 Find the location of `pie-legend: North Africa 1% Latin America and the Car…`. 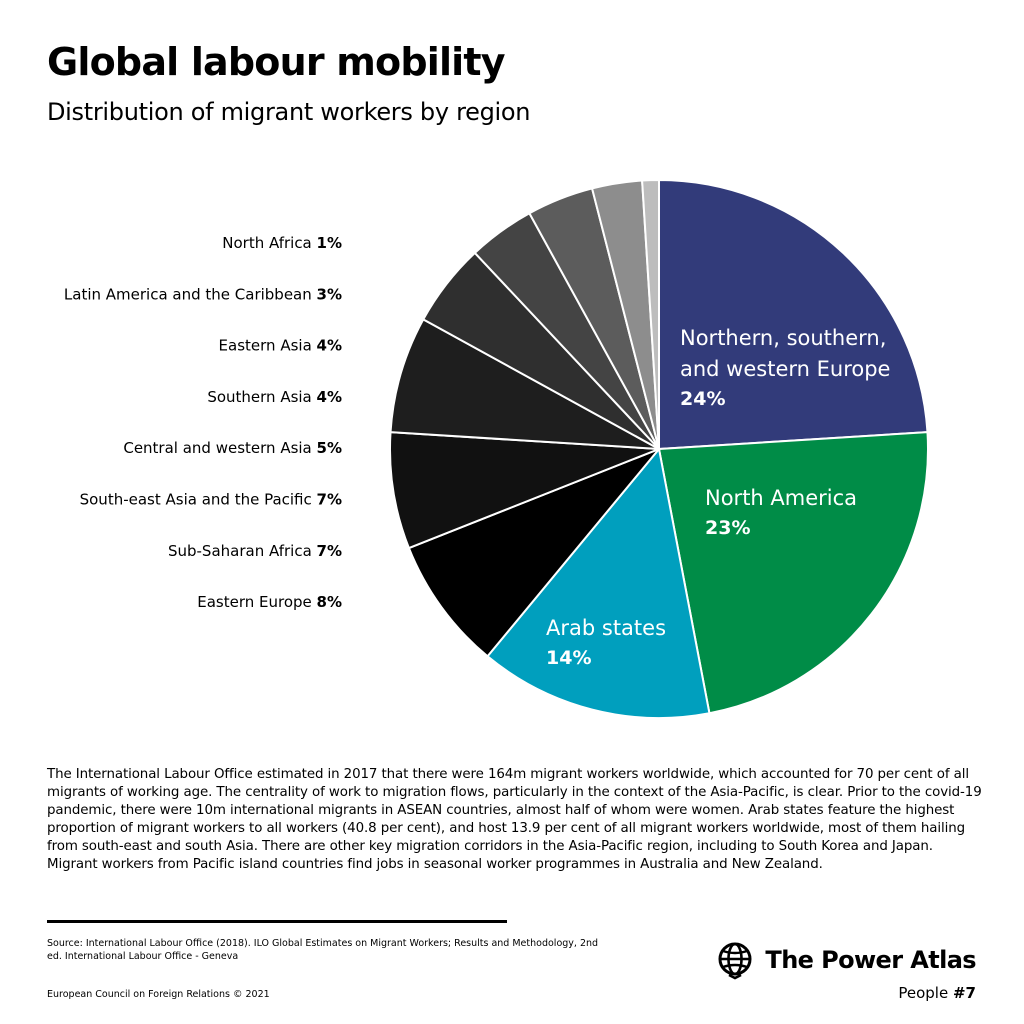

pie-legend: North Africa 1% Latin America and the Car… is located at coordinates (203, 422).